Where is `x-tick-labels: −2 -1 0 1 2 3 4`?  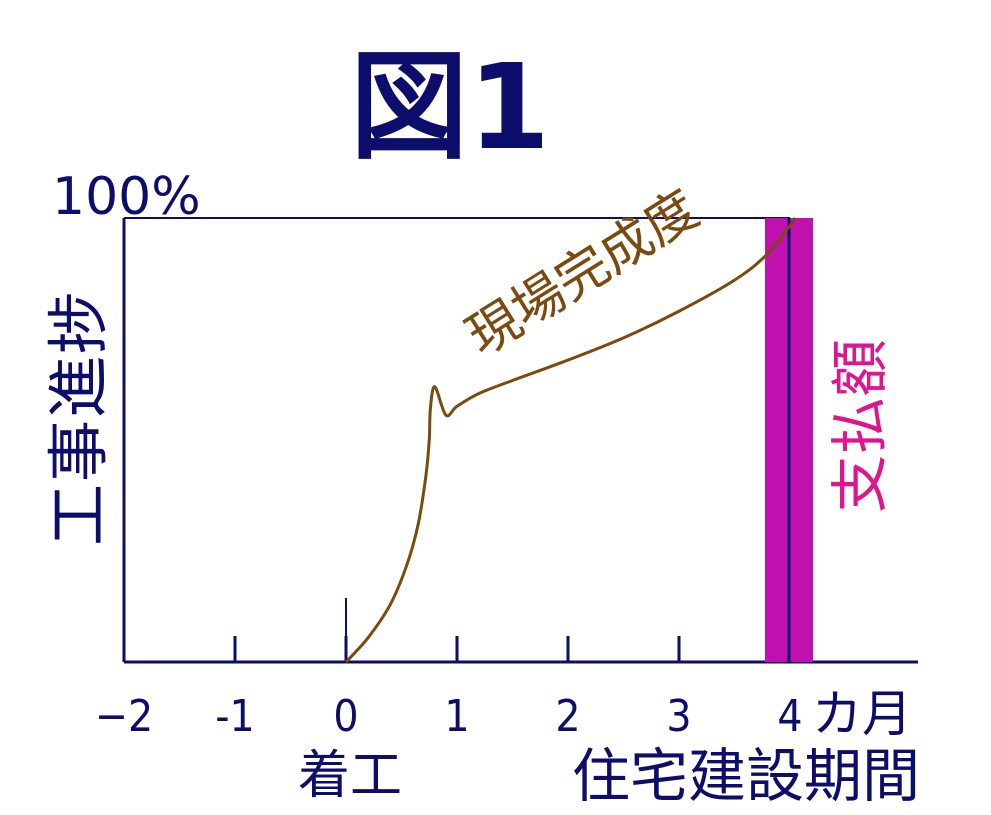 x-tick-labels: −2 -1 0 1 2 3 4 is located at coordinates (449, 716).